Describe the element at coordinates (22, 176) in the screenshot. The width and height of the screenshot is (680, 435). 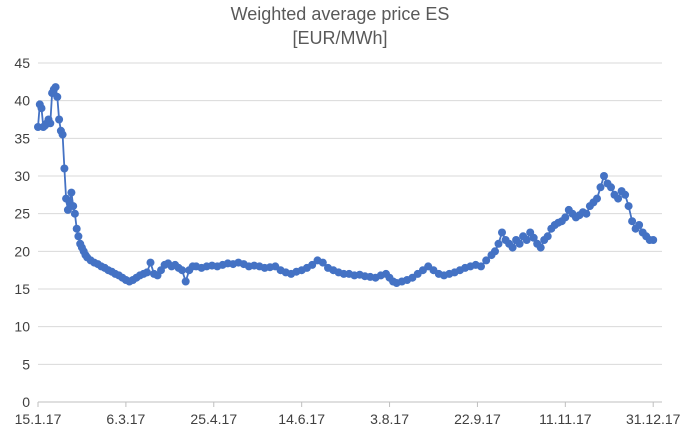
I see `y-tick-label: 30` at that location.